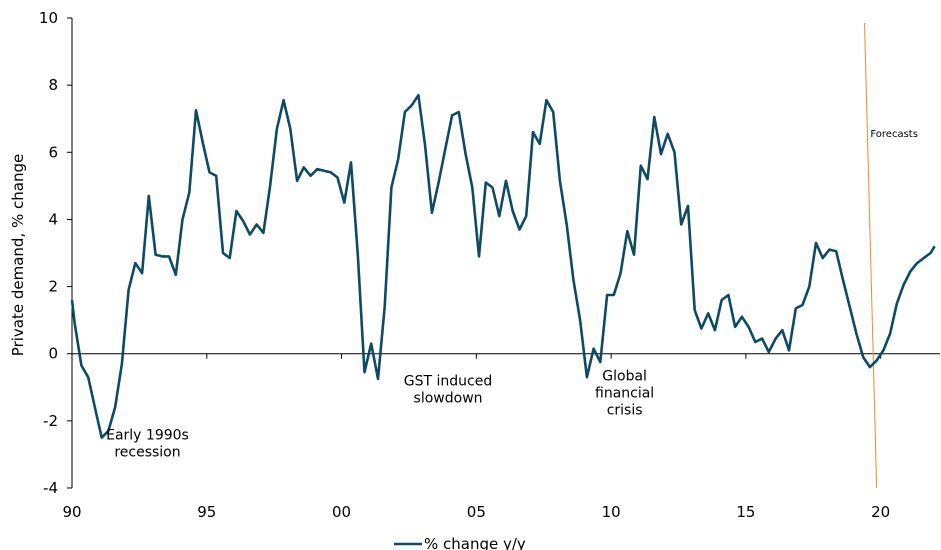 This screenshot has height=550, width=941. Describe the element at coordinates (611, 512) in the screenshot. I see `x-tick-label: 10` at that location.